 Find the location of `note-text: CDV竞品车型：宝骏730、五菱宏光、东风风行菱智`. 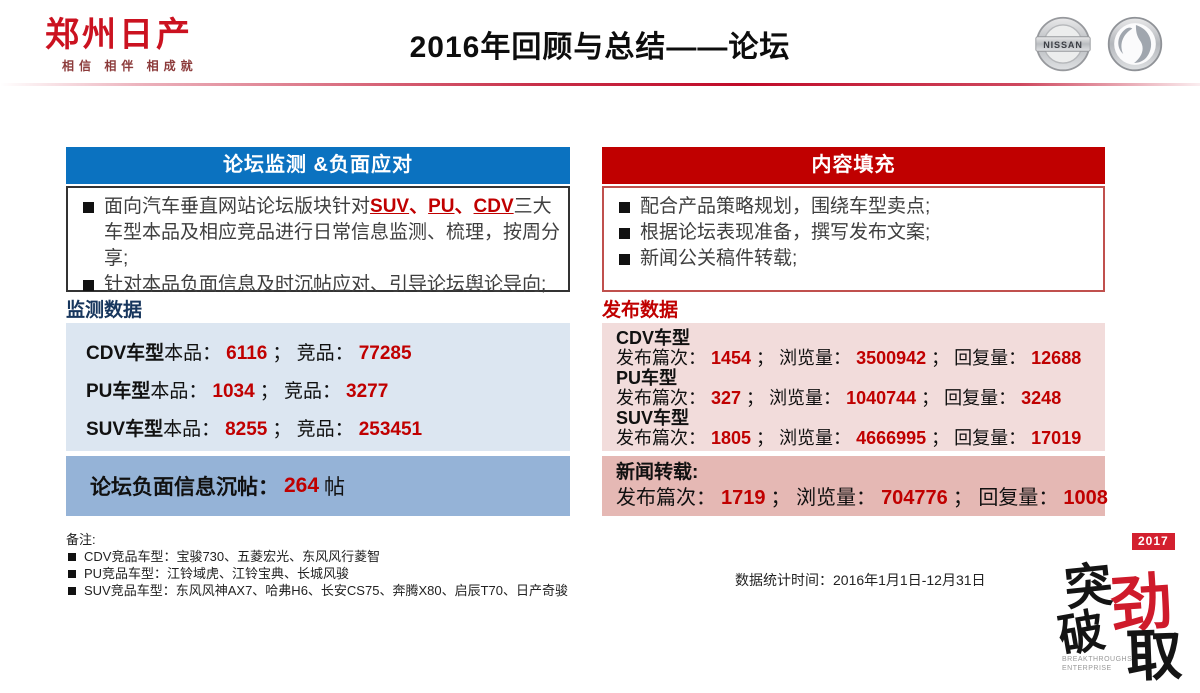

note-text: CDV竞品车型：宝骏730、五菱宏光、东风风行菱智 is located at coordinates (232, 556).